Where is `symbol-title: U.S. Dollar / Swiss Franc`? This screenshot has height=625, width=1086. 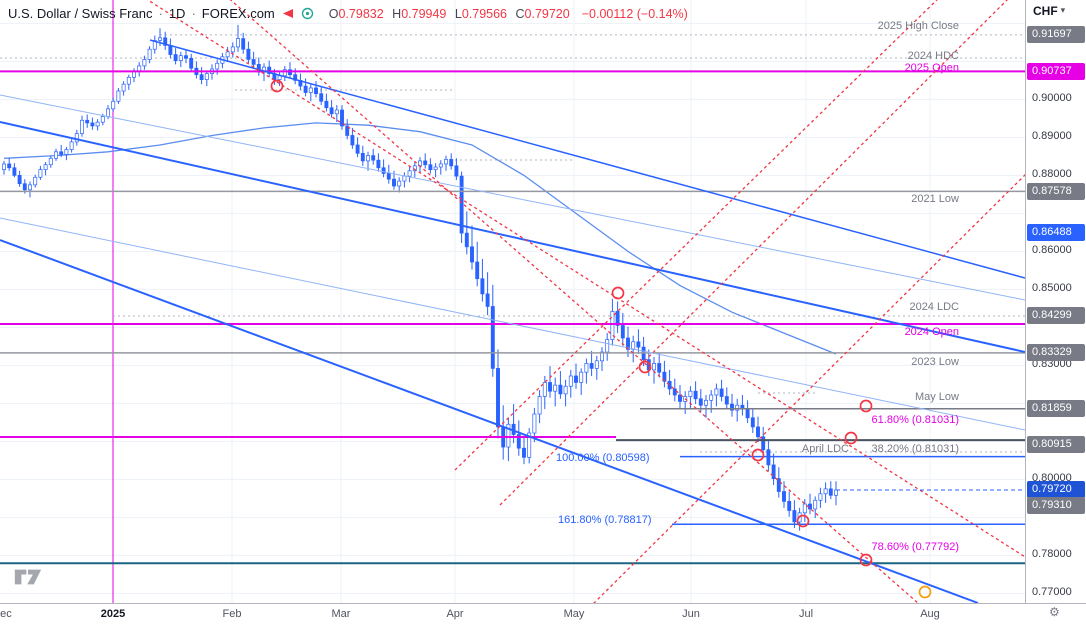
symbol-title: U.S. Dollar / Swiss Franc is located at coordinates (80, 13).